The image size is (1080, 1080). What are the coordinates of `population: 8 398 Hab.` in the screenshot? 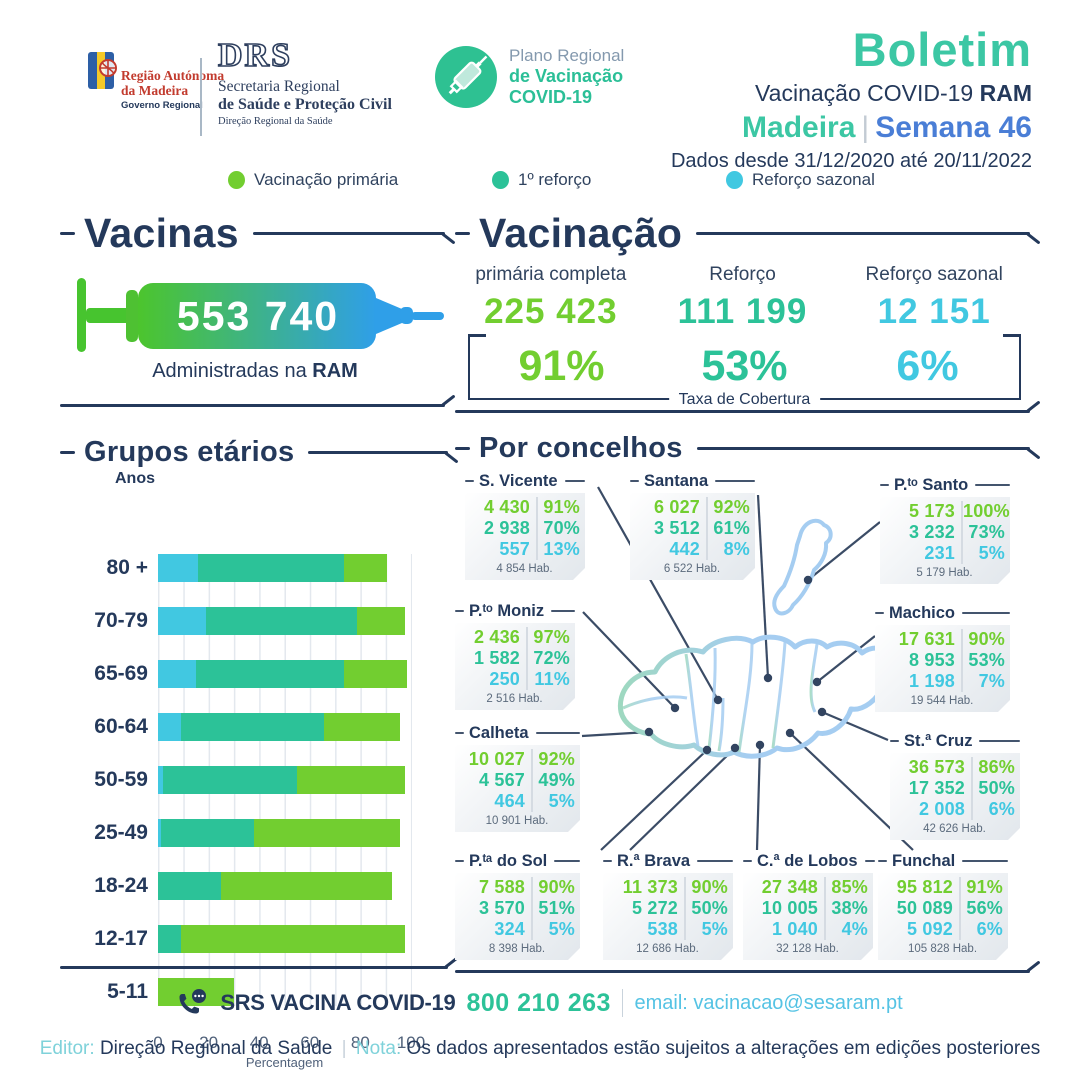 It's located at (517, 949).